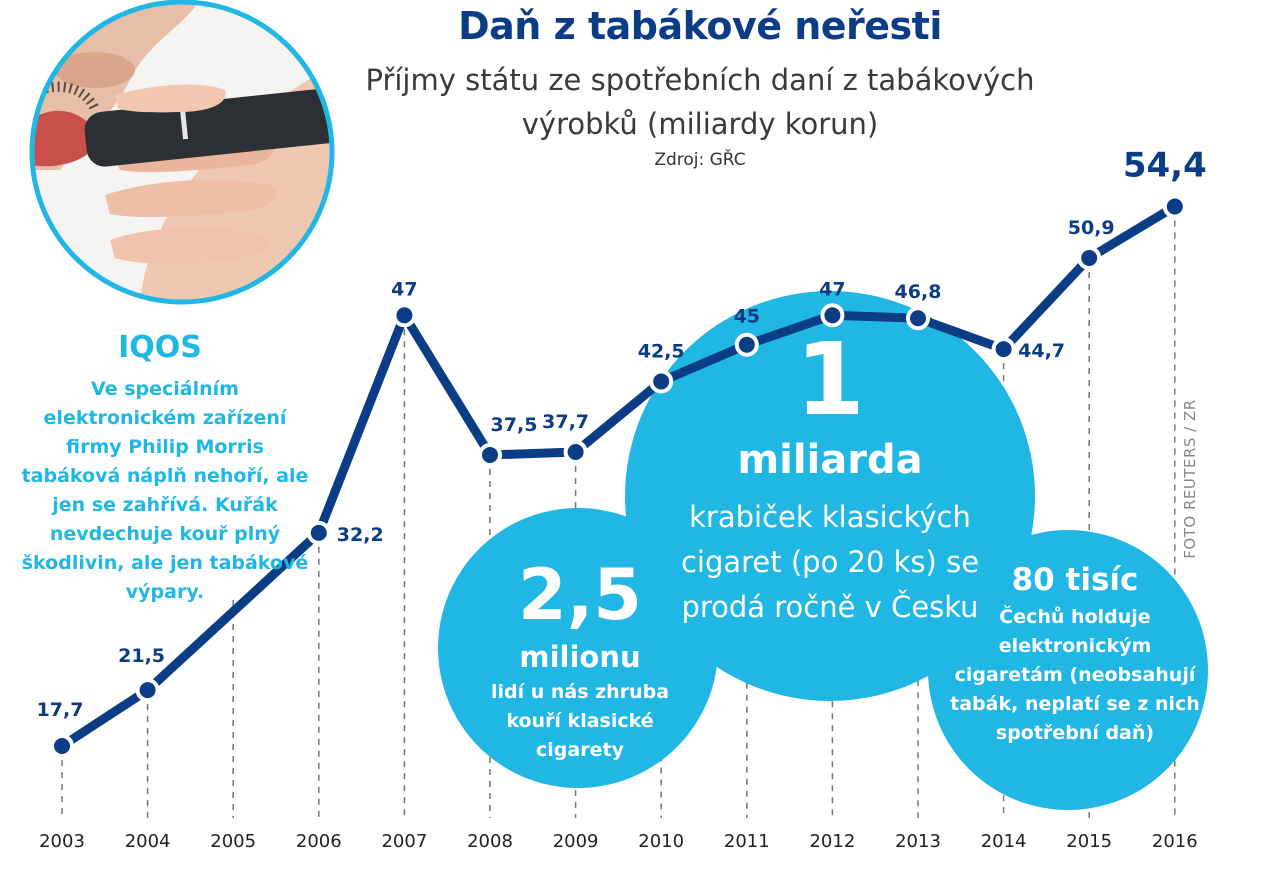  Describe the element at coordinates (319, 841) in the screenshot. I see `x-tick-2006: 2006` at that location.